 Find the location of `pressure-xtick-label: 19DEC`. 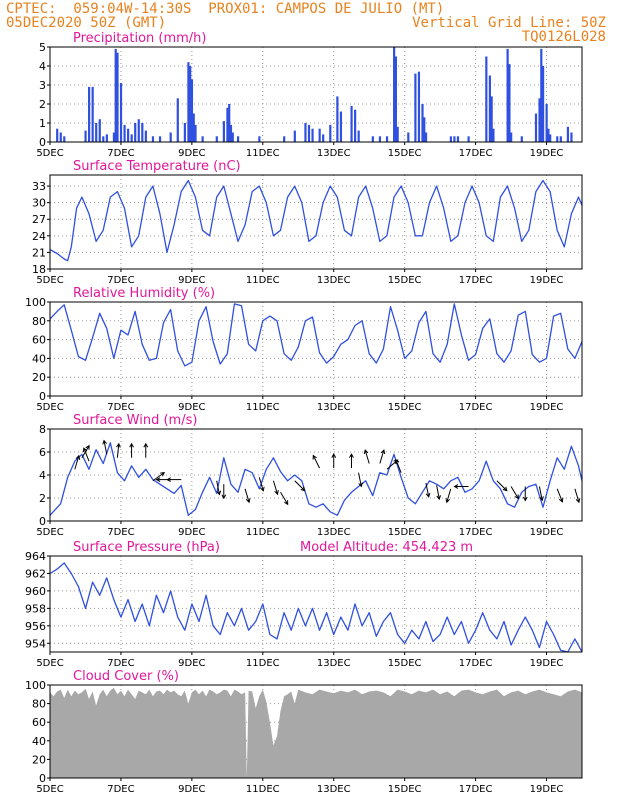

pressure-xtick-label: 19DEC is located at coordinates (547, 663).